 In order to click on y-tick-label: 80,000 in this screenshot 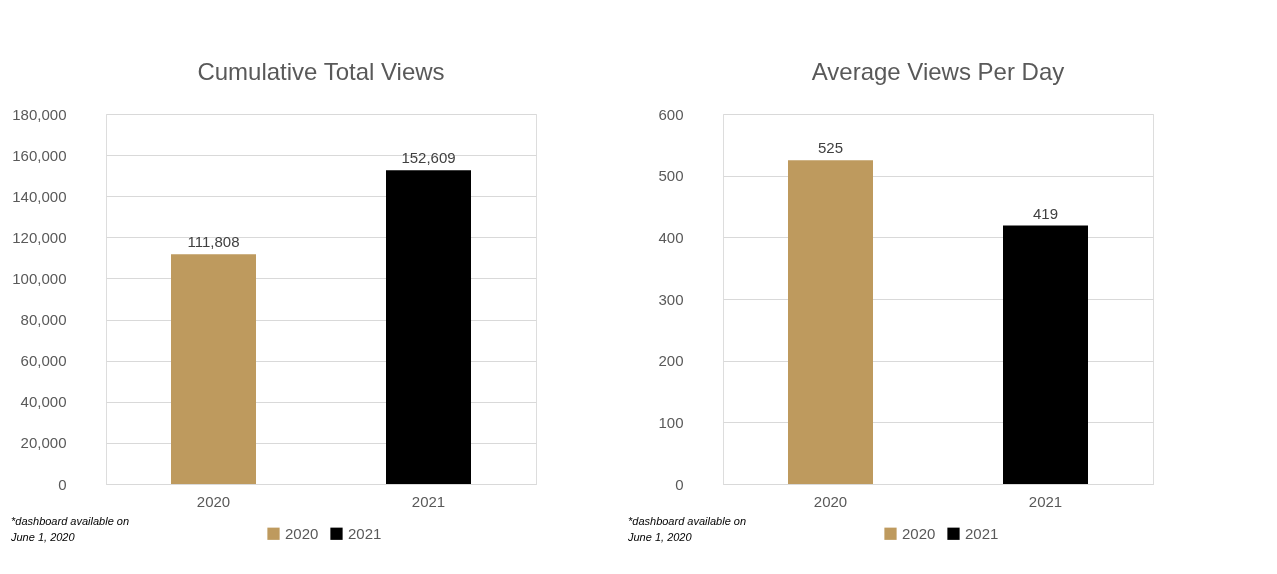, I will do `click(43, 320)`.